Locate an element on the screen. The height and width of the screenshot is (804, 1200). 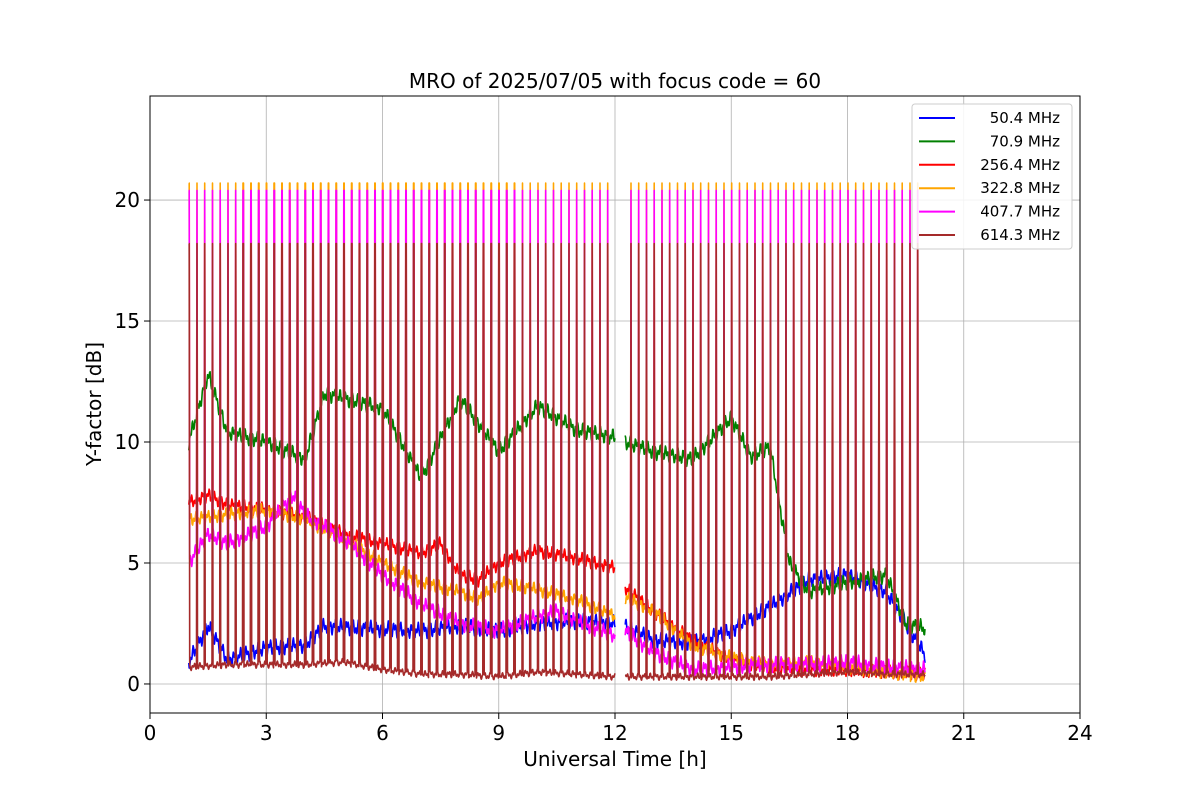
legend-box is located at coordinates (992, 176).